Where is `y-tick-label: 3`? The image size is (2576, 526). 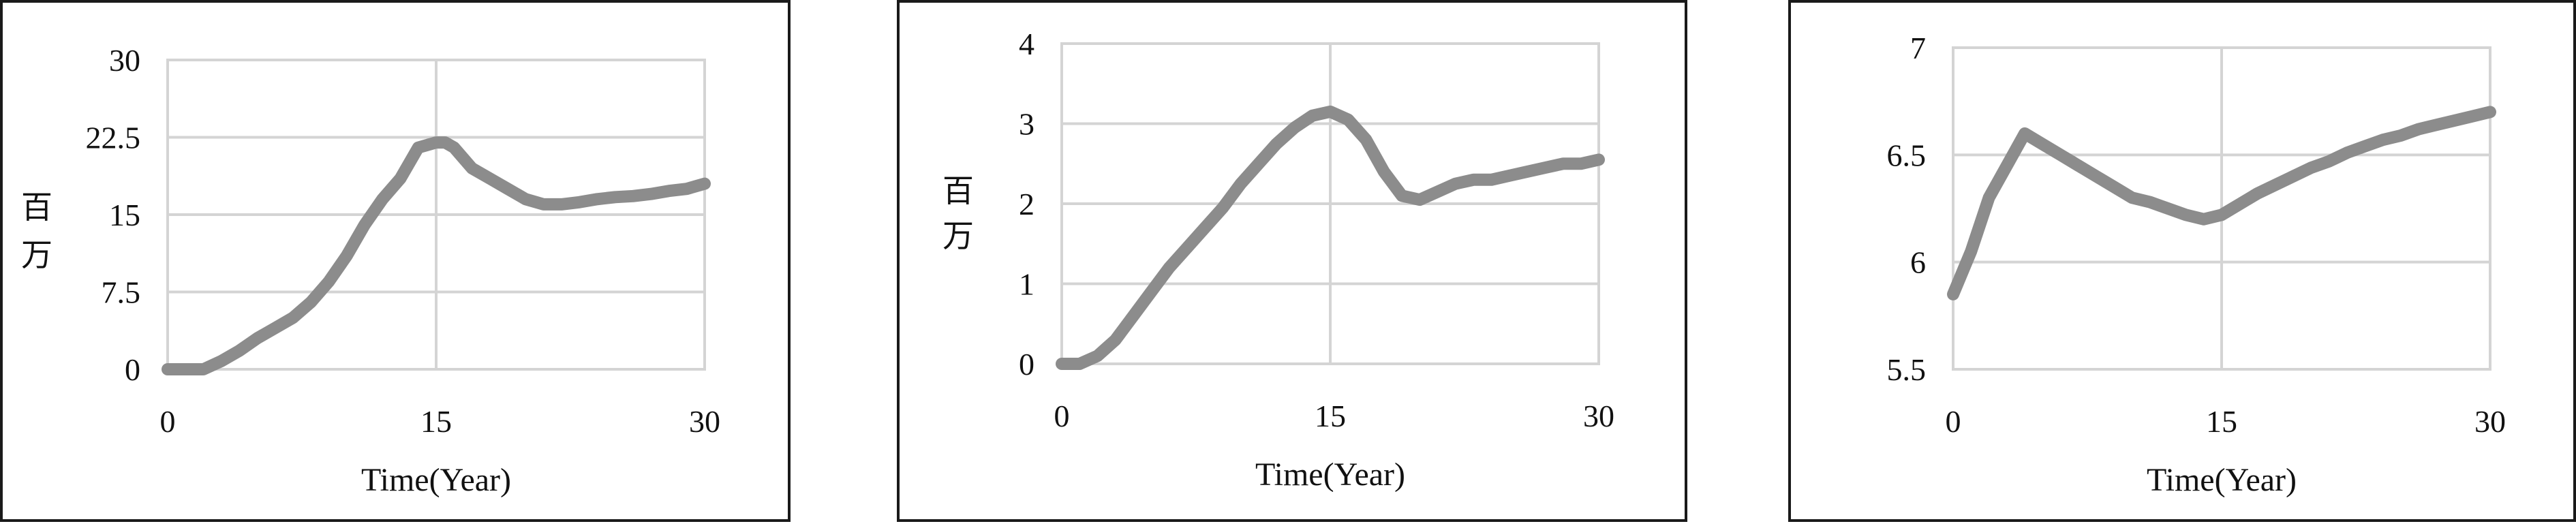
y-tick-label: 3 is located at coordinates (1026, 124).